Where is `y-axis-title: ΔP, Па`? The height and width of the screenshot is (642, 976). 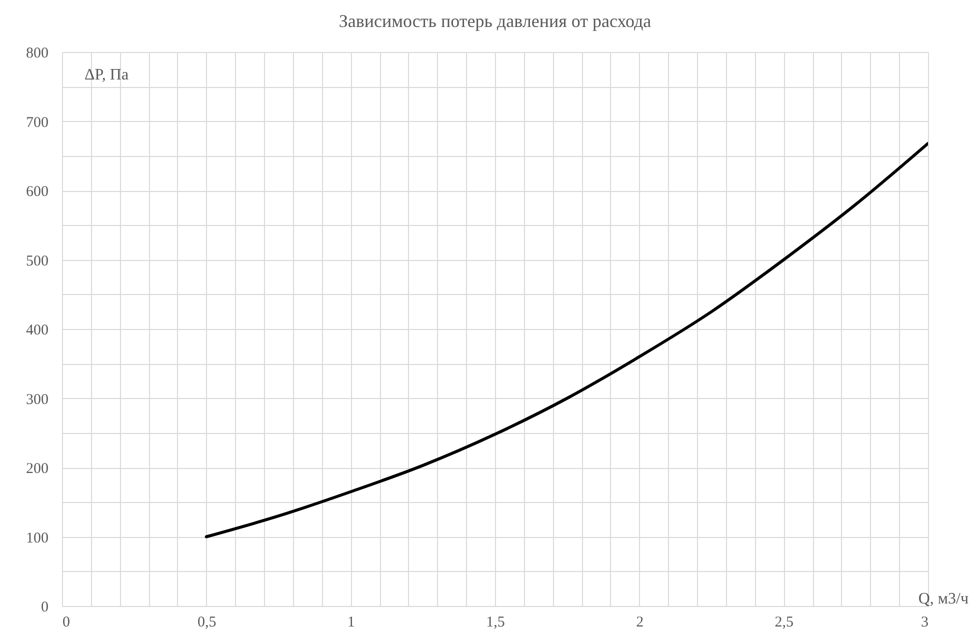
y-axis-title: ΔP, Па is located at coordinates (106, 75).